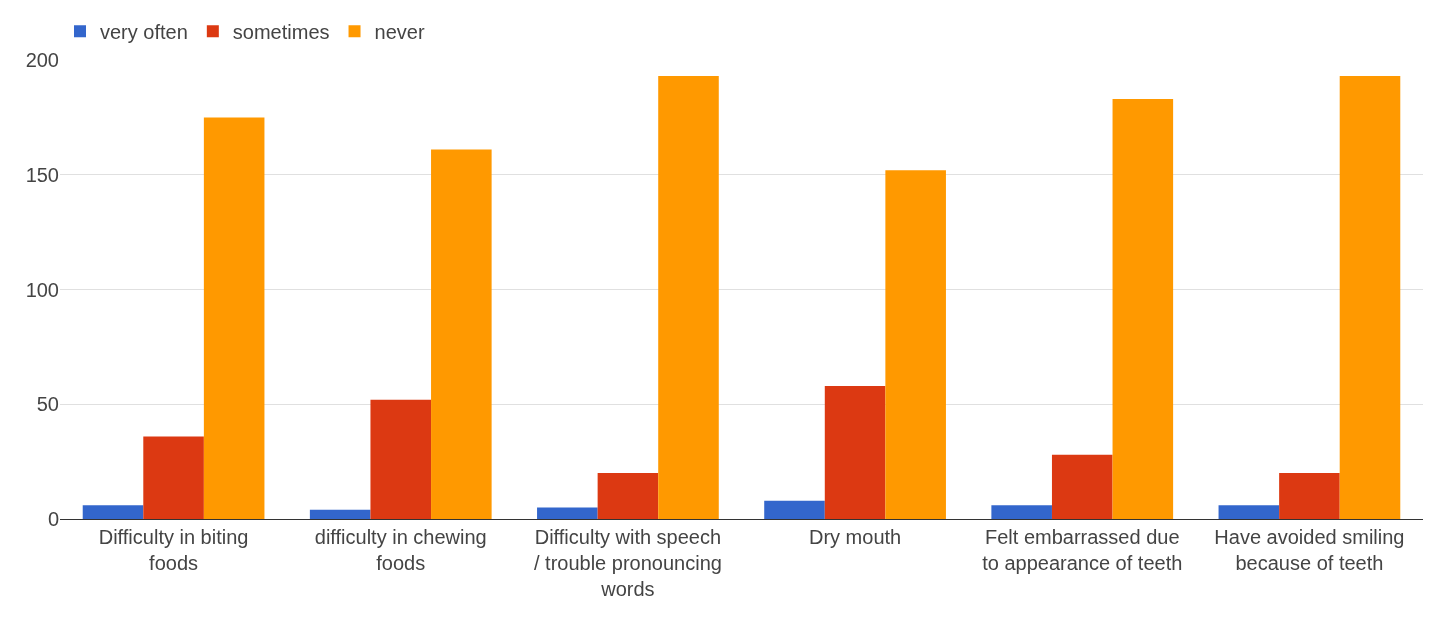 Image resolution: width=1443 pixels, height=629 pixels. What do you see at coordinates (42, 289) in the screenshot?
I see `y-tick-label: 100` at bounding box center [42, 289].